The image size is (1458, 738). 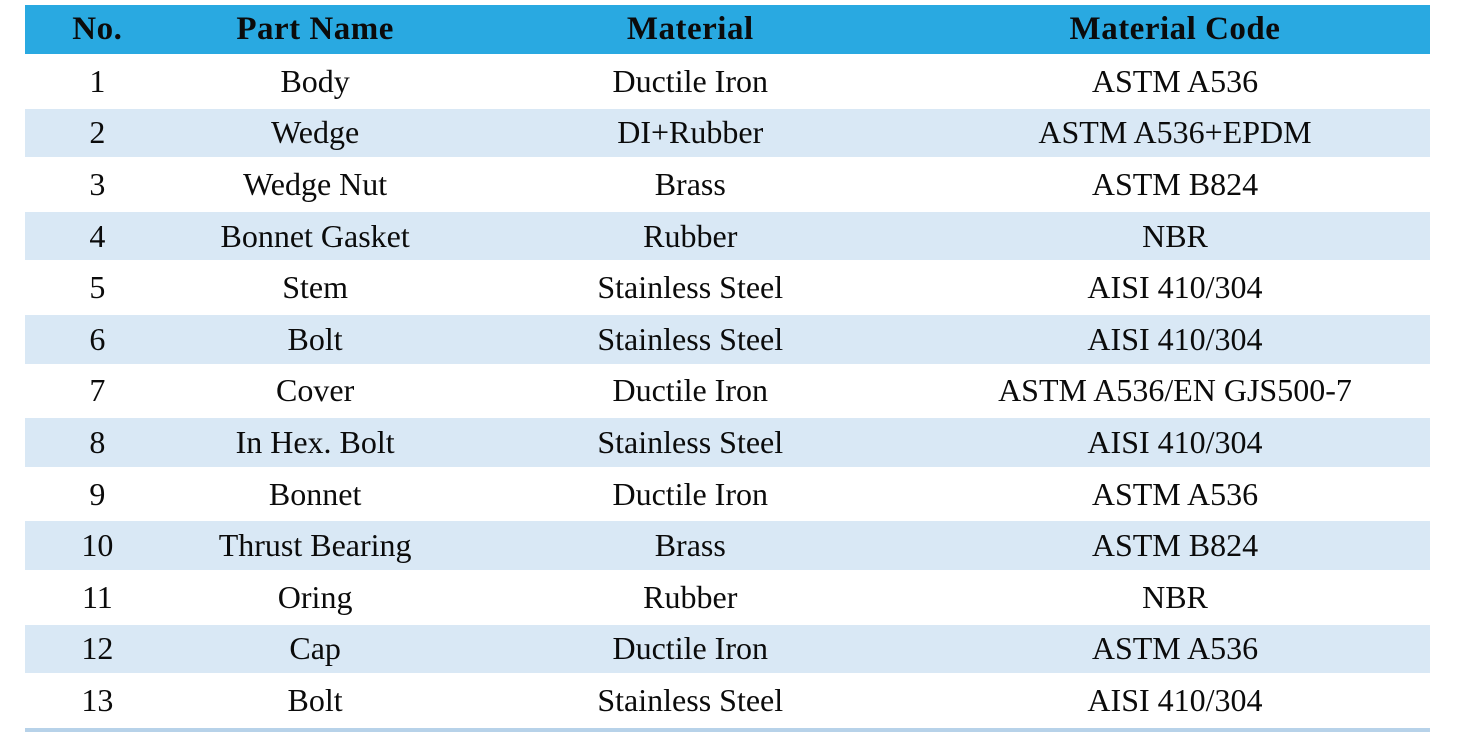 I want to click on table-row: 11 Oring Rubber NBR, so click(x=727, y=598).